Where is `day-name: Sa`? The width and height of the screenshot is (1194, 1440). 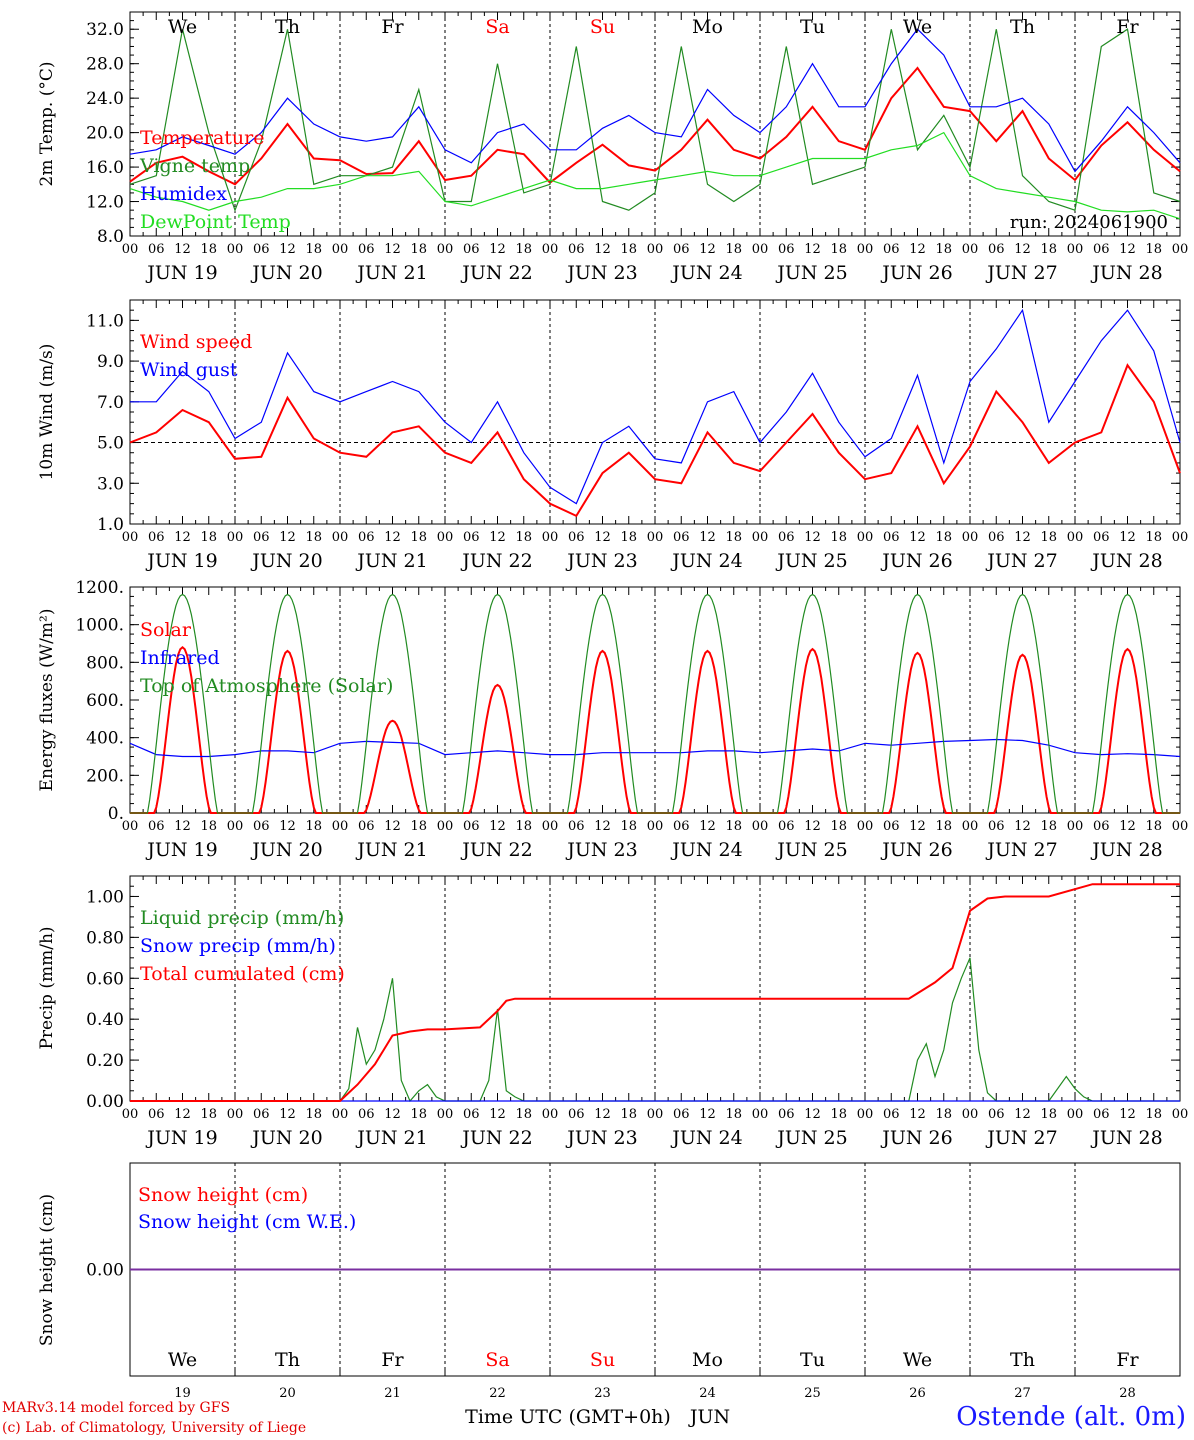 day-name: Sa is located at coordinates (497, 27).